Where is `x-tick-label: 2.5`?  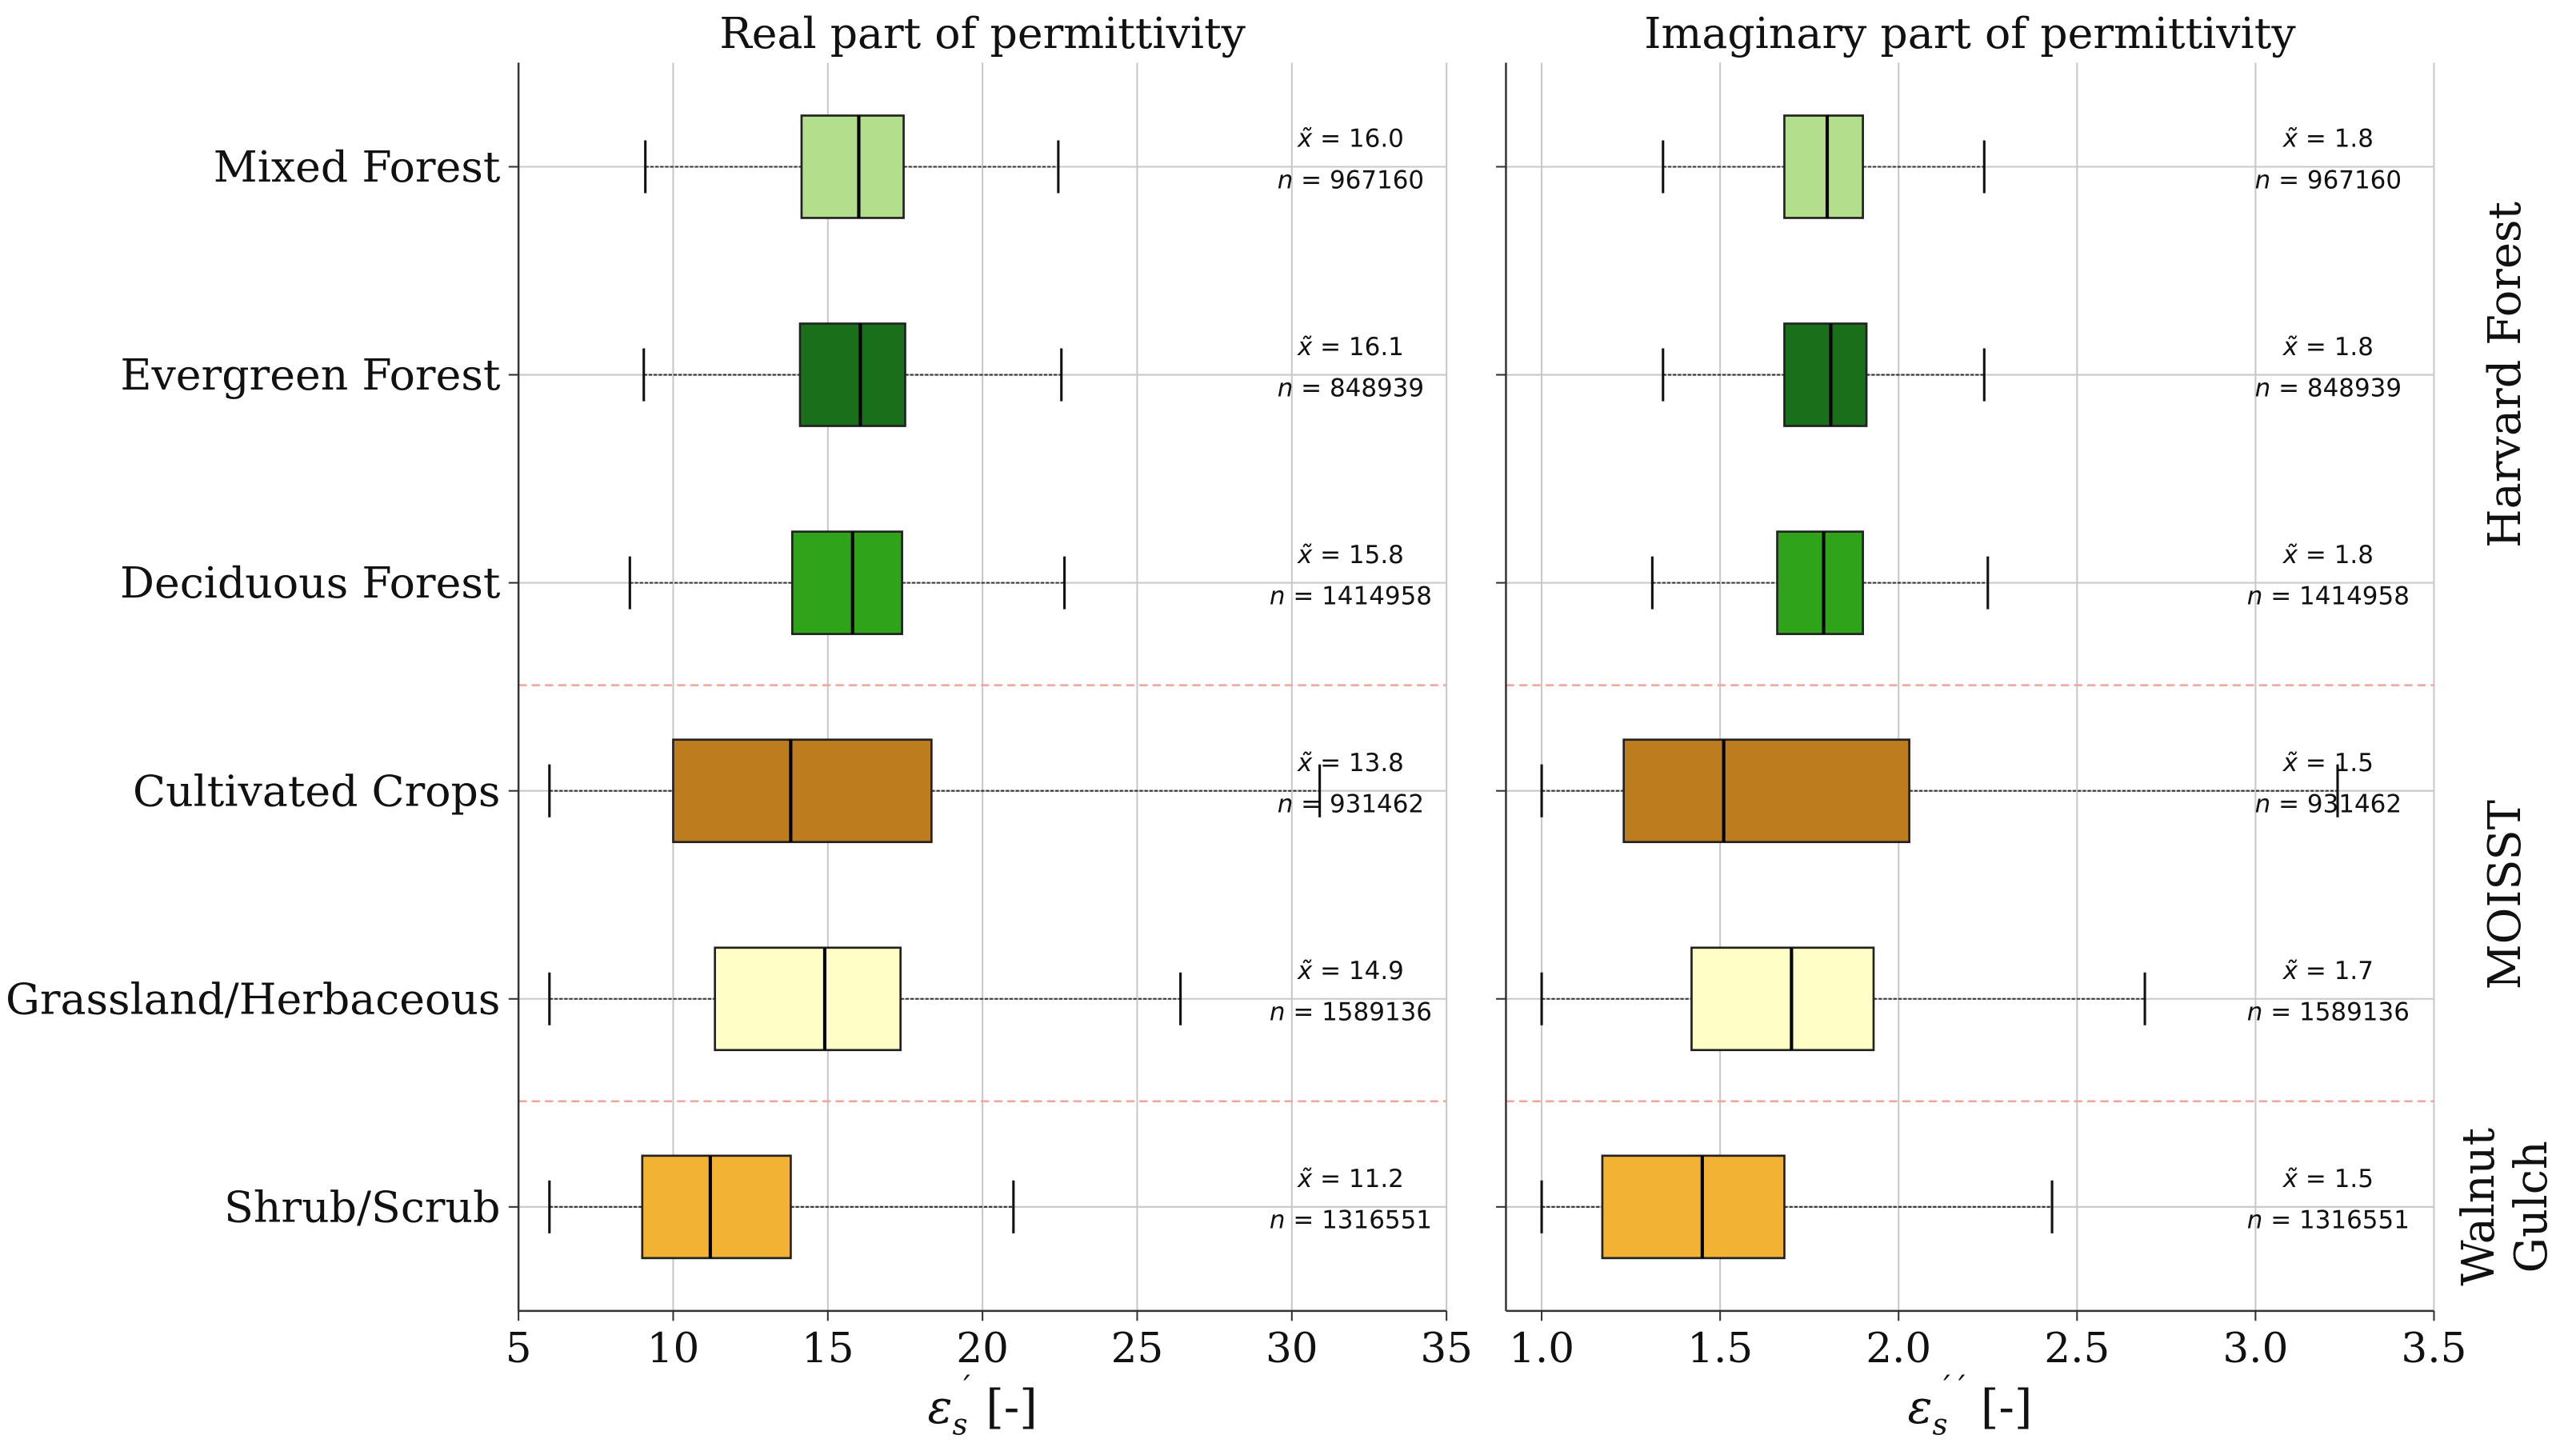 x-tick-label: 2.5 is located at coordinates (2077, 1349).